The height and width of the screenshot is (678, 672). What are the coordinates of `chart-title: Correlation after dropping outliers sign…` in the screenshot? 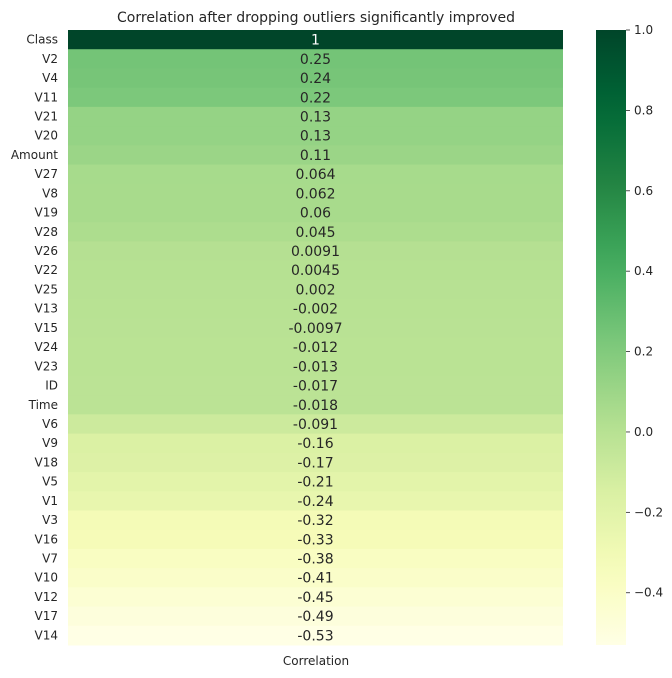 It's located at (316, 18).